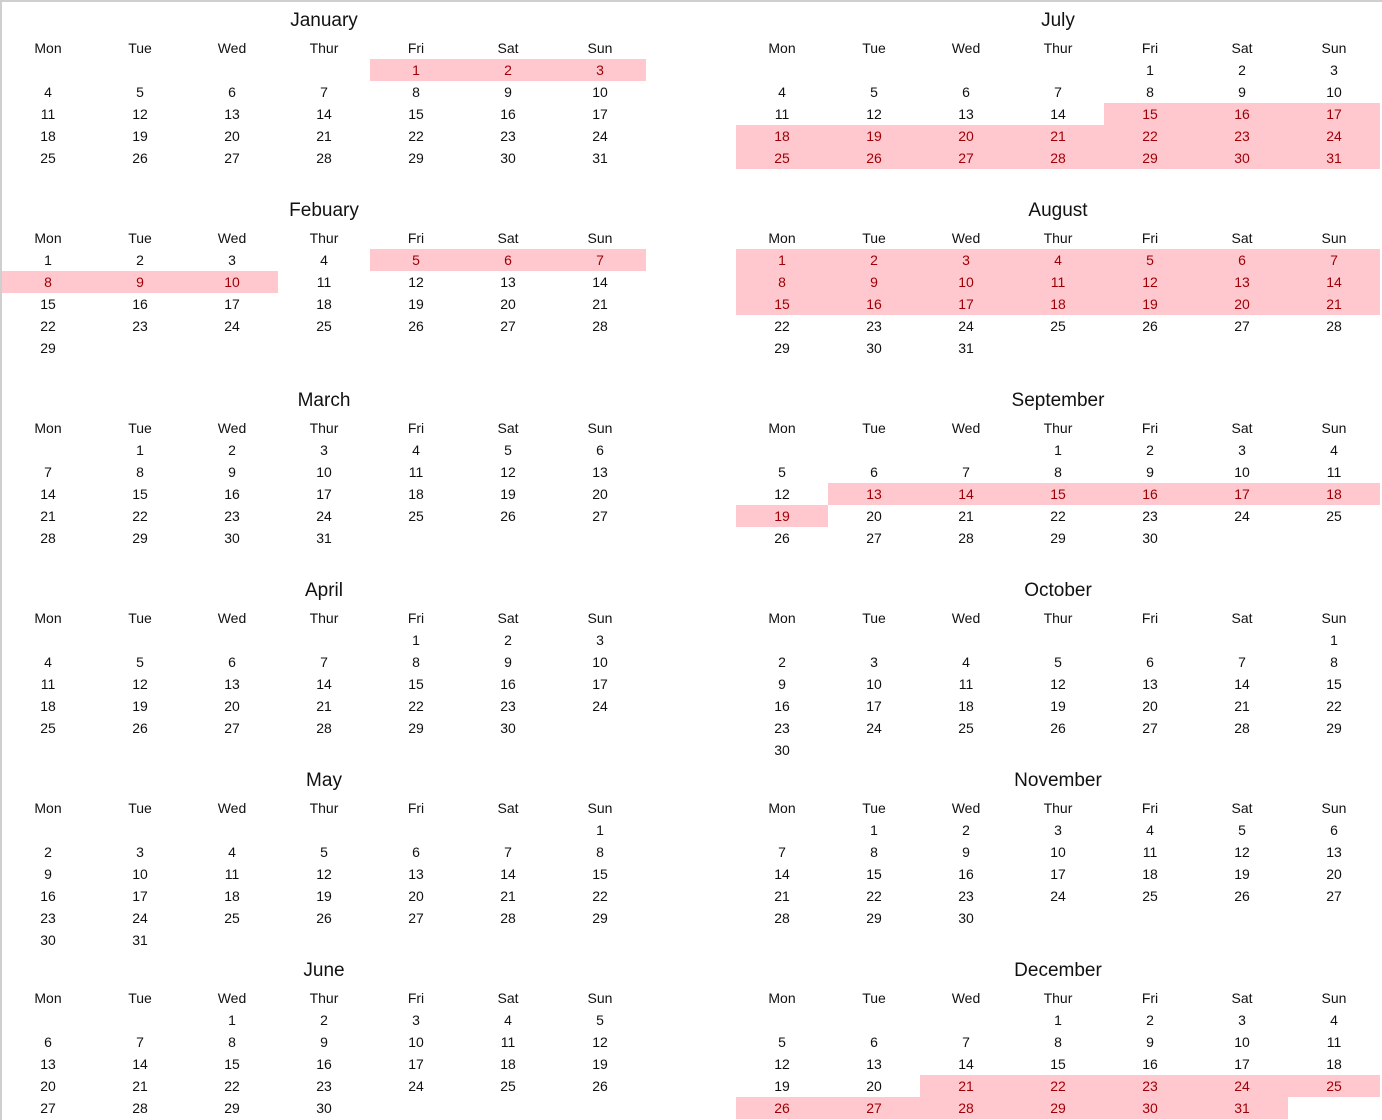  I want to click on day-cell: 18, so click(782, 136).